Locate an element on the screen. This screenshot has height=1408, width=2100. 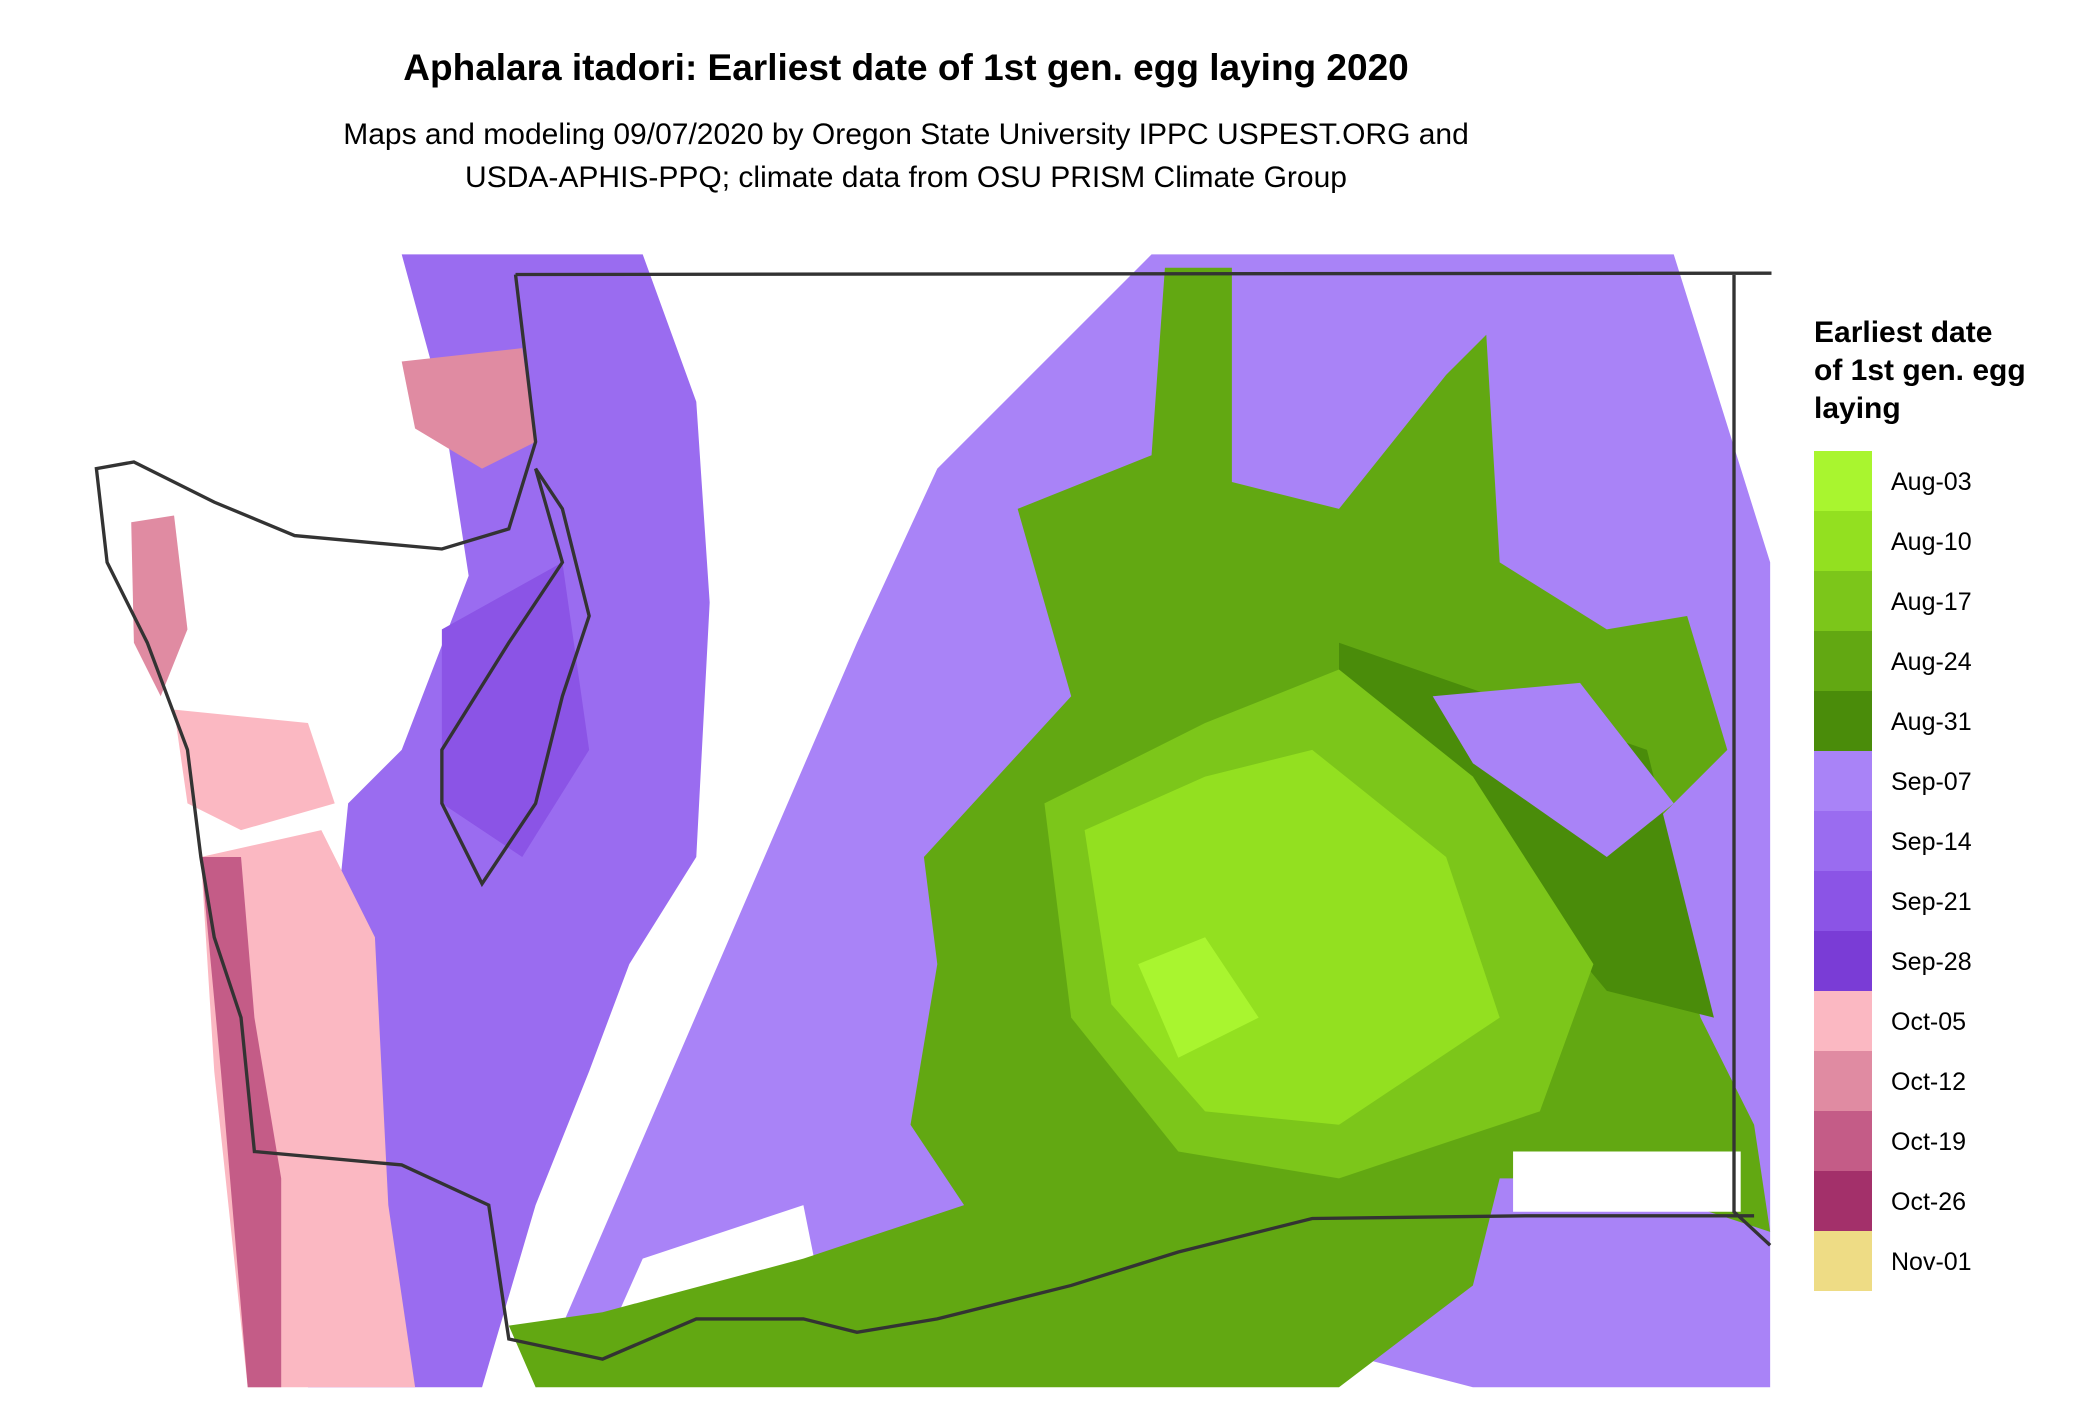
legend-label: Aug-10 is located at coordinates (1931, 542).